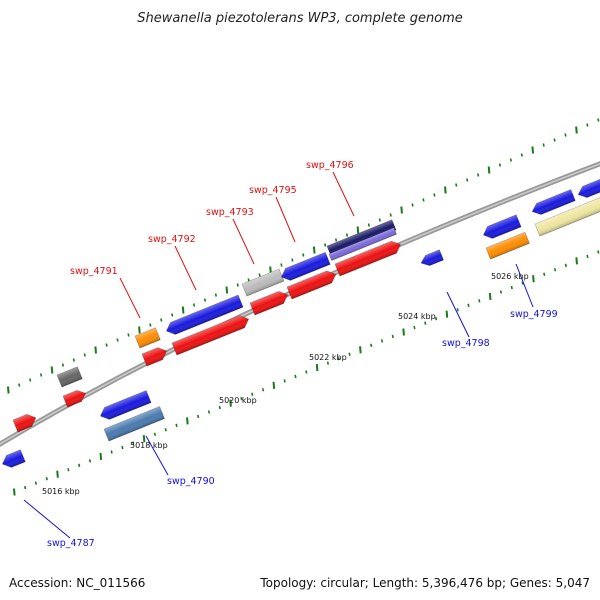  What do you see at coordinates (191, 481) in the screenshot?
I see `gene-label-swp-4790: swp_4790` at bounding box center [191, 481].